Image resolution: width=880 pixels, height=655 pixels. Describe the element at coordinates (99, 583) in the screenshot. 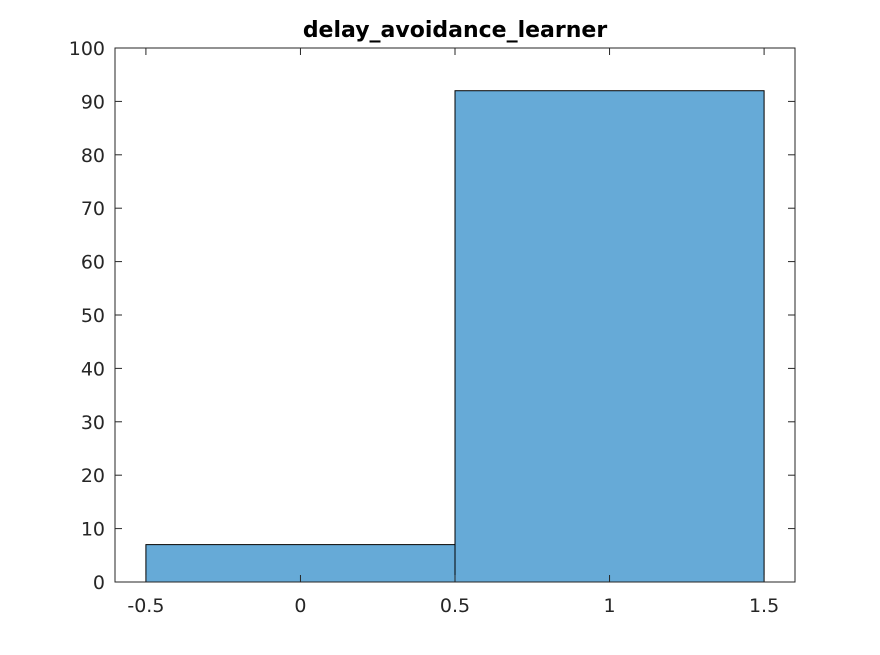

I see `y-tick-label-0: 0` at that location.